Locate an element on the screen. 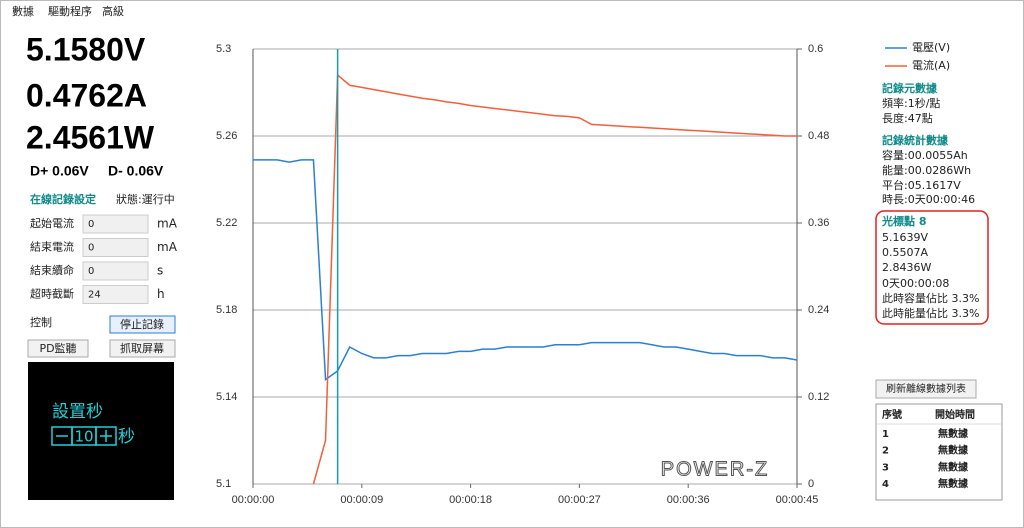 The image size is (1024, 528). menu-item: 數據 is located at coordinates (23, 11).